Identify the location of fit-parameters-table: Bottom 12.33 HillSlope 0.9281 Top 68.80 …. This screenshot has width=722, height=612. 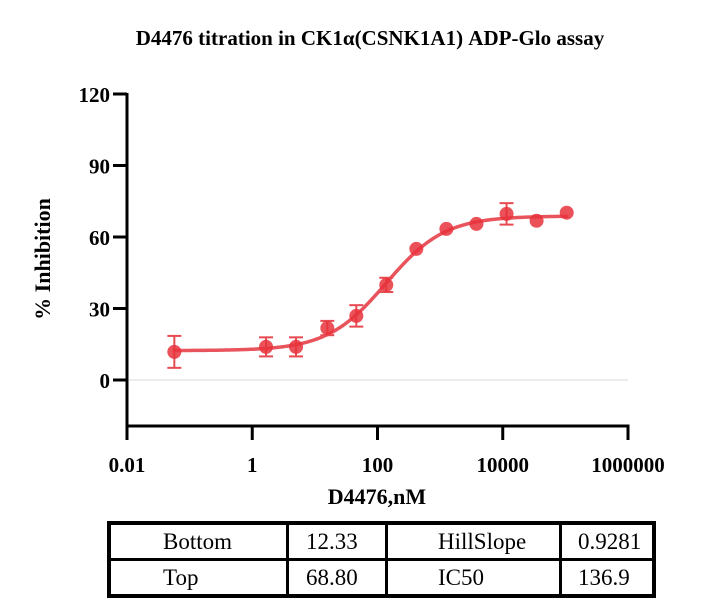
(381, 559).